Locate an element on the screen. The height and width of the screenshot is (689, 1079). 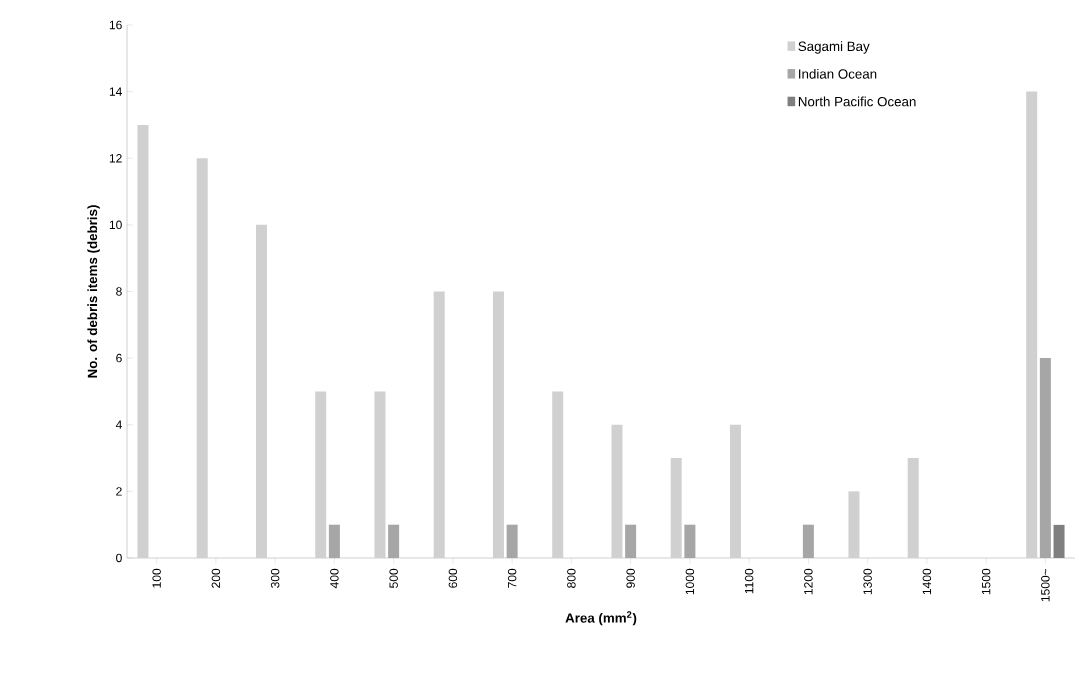
x-tick-label: 1200 is located at coordinates (808, 581).